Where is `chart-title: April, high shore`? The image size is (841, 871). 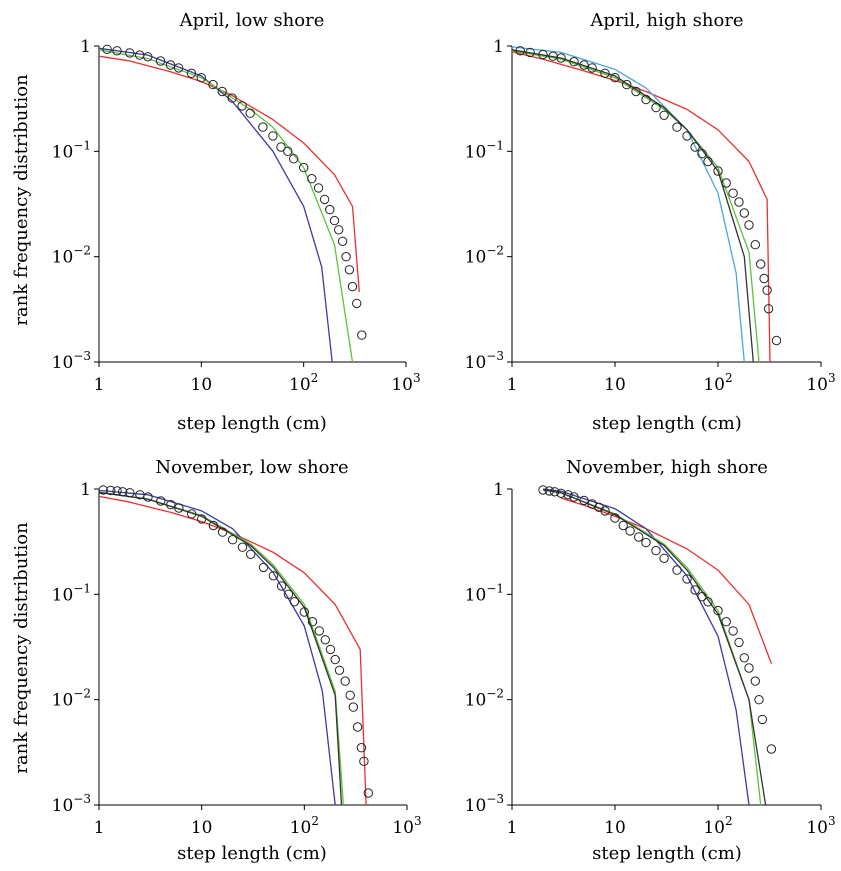
chart-title: April, high shore is located at coordinates (666, 20).